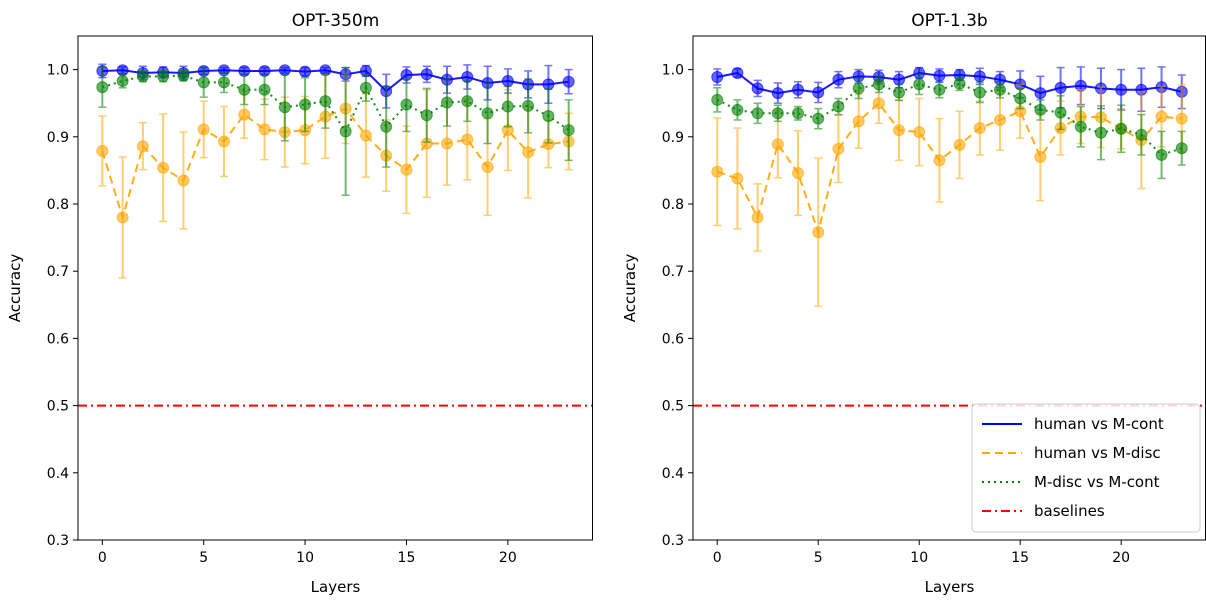  Describe the element at coordinates (673, 272) in the screenshot. I see `y-tick-label: 0.7` at that location.